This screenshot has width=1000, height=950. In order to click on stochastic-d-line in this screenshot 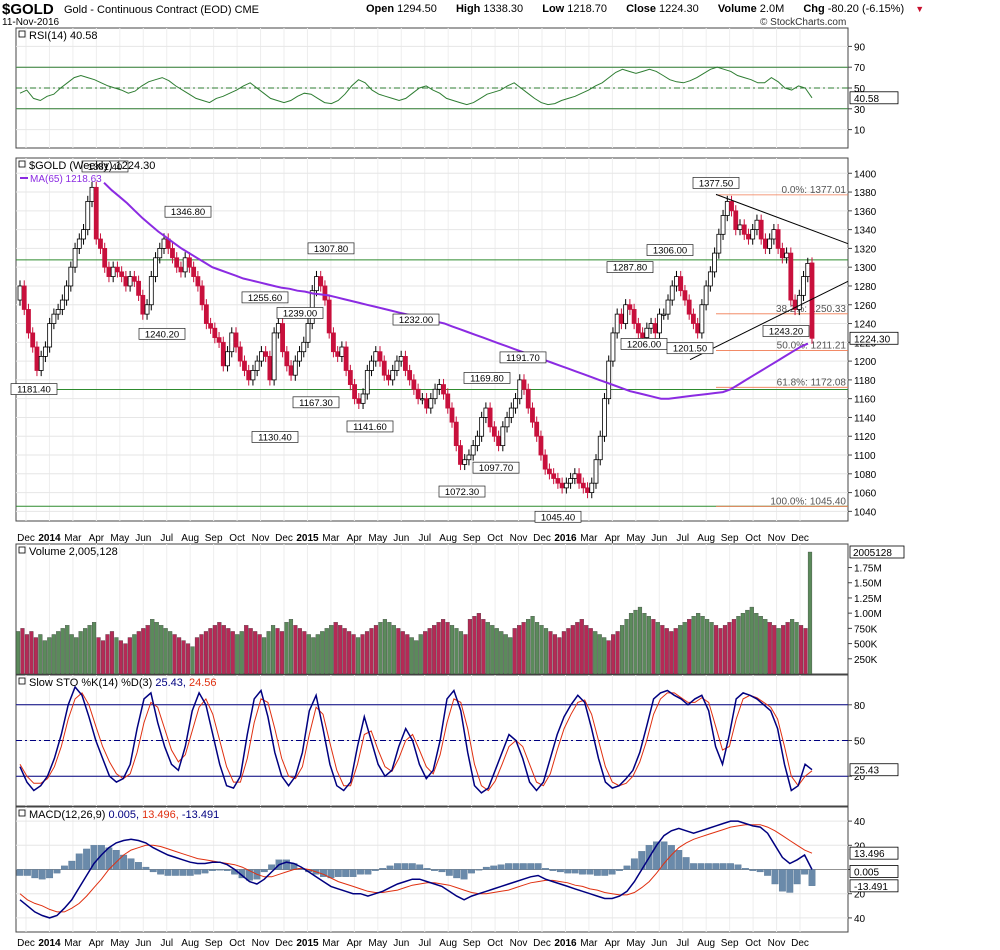, I will do `click(416, 742)`.